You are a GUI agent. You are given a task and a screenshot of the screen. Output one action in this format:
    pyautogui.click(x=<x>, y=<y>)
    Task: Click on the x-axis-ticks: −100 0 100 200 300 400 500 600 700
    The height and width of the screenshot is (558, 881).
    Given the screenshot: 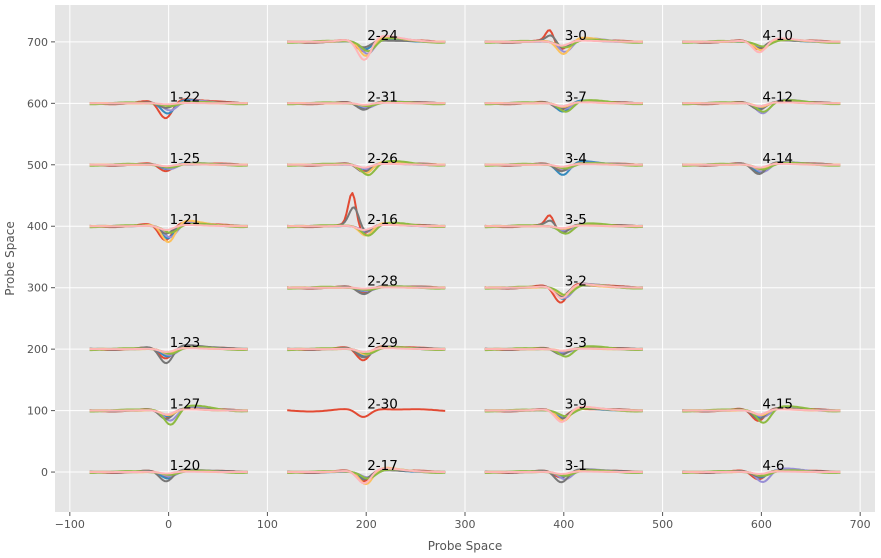 What is the action you would take?
    pyautogui.click(x=463, y=521)
    